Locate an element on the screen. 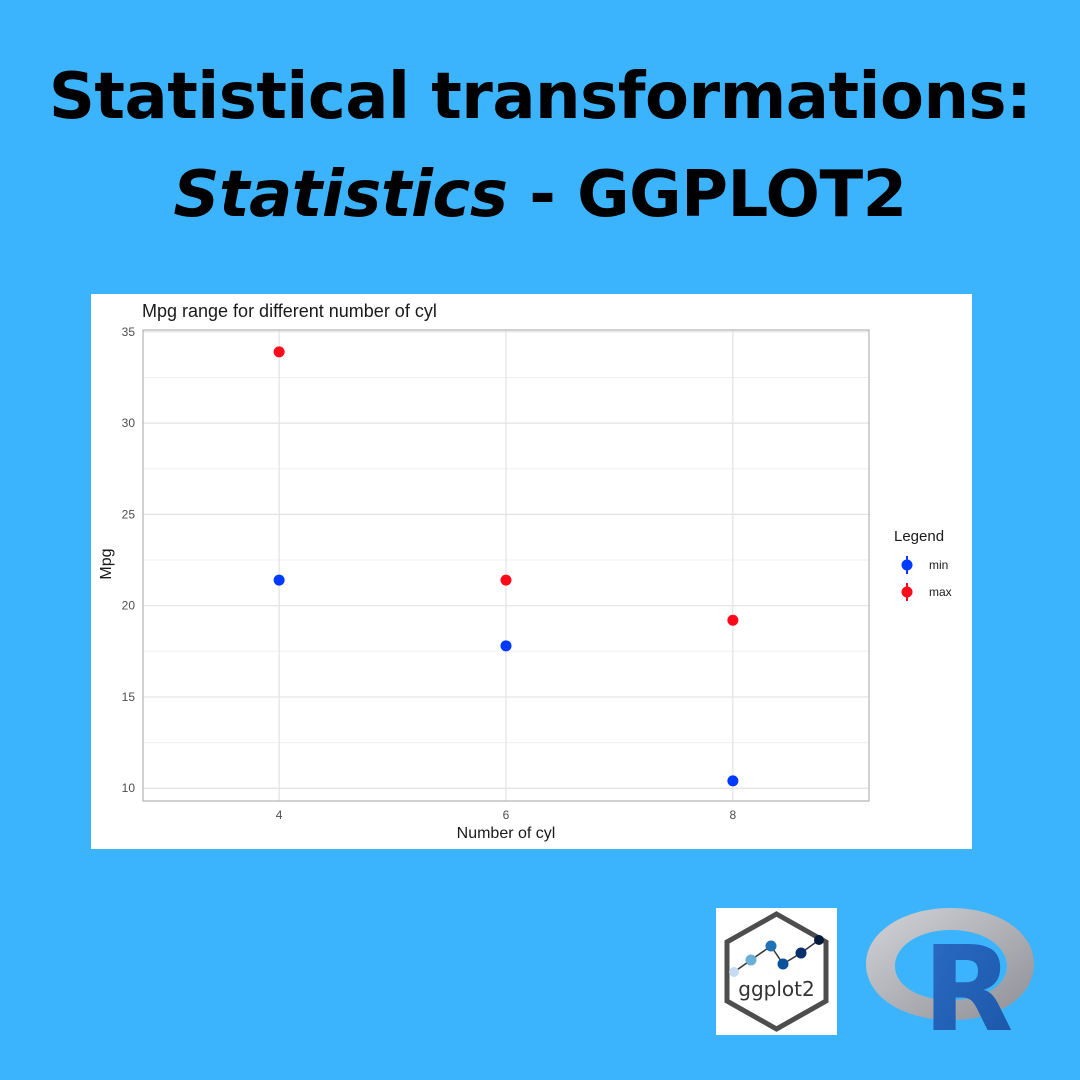 This screenshot has height=1080, width=1080. x-tick-label: 6 is located at coordinates (506, 815).